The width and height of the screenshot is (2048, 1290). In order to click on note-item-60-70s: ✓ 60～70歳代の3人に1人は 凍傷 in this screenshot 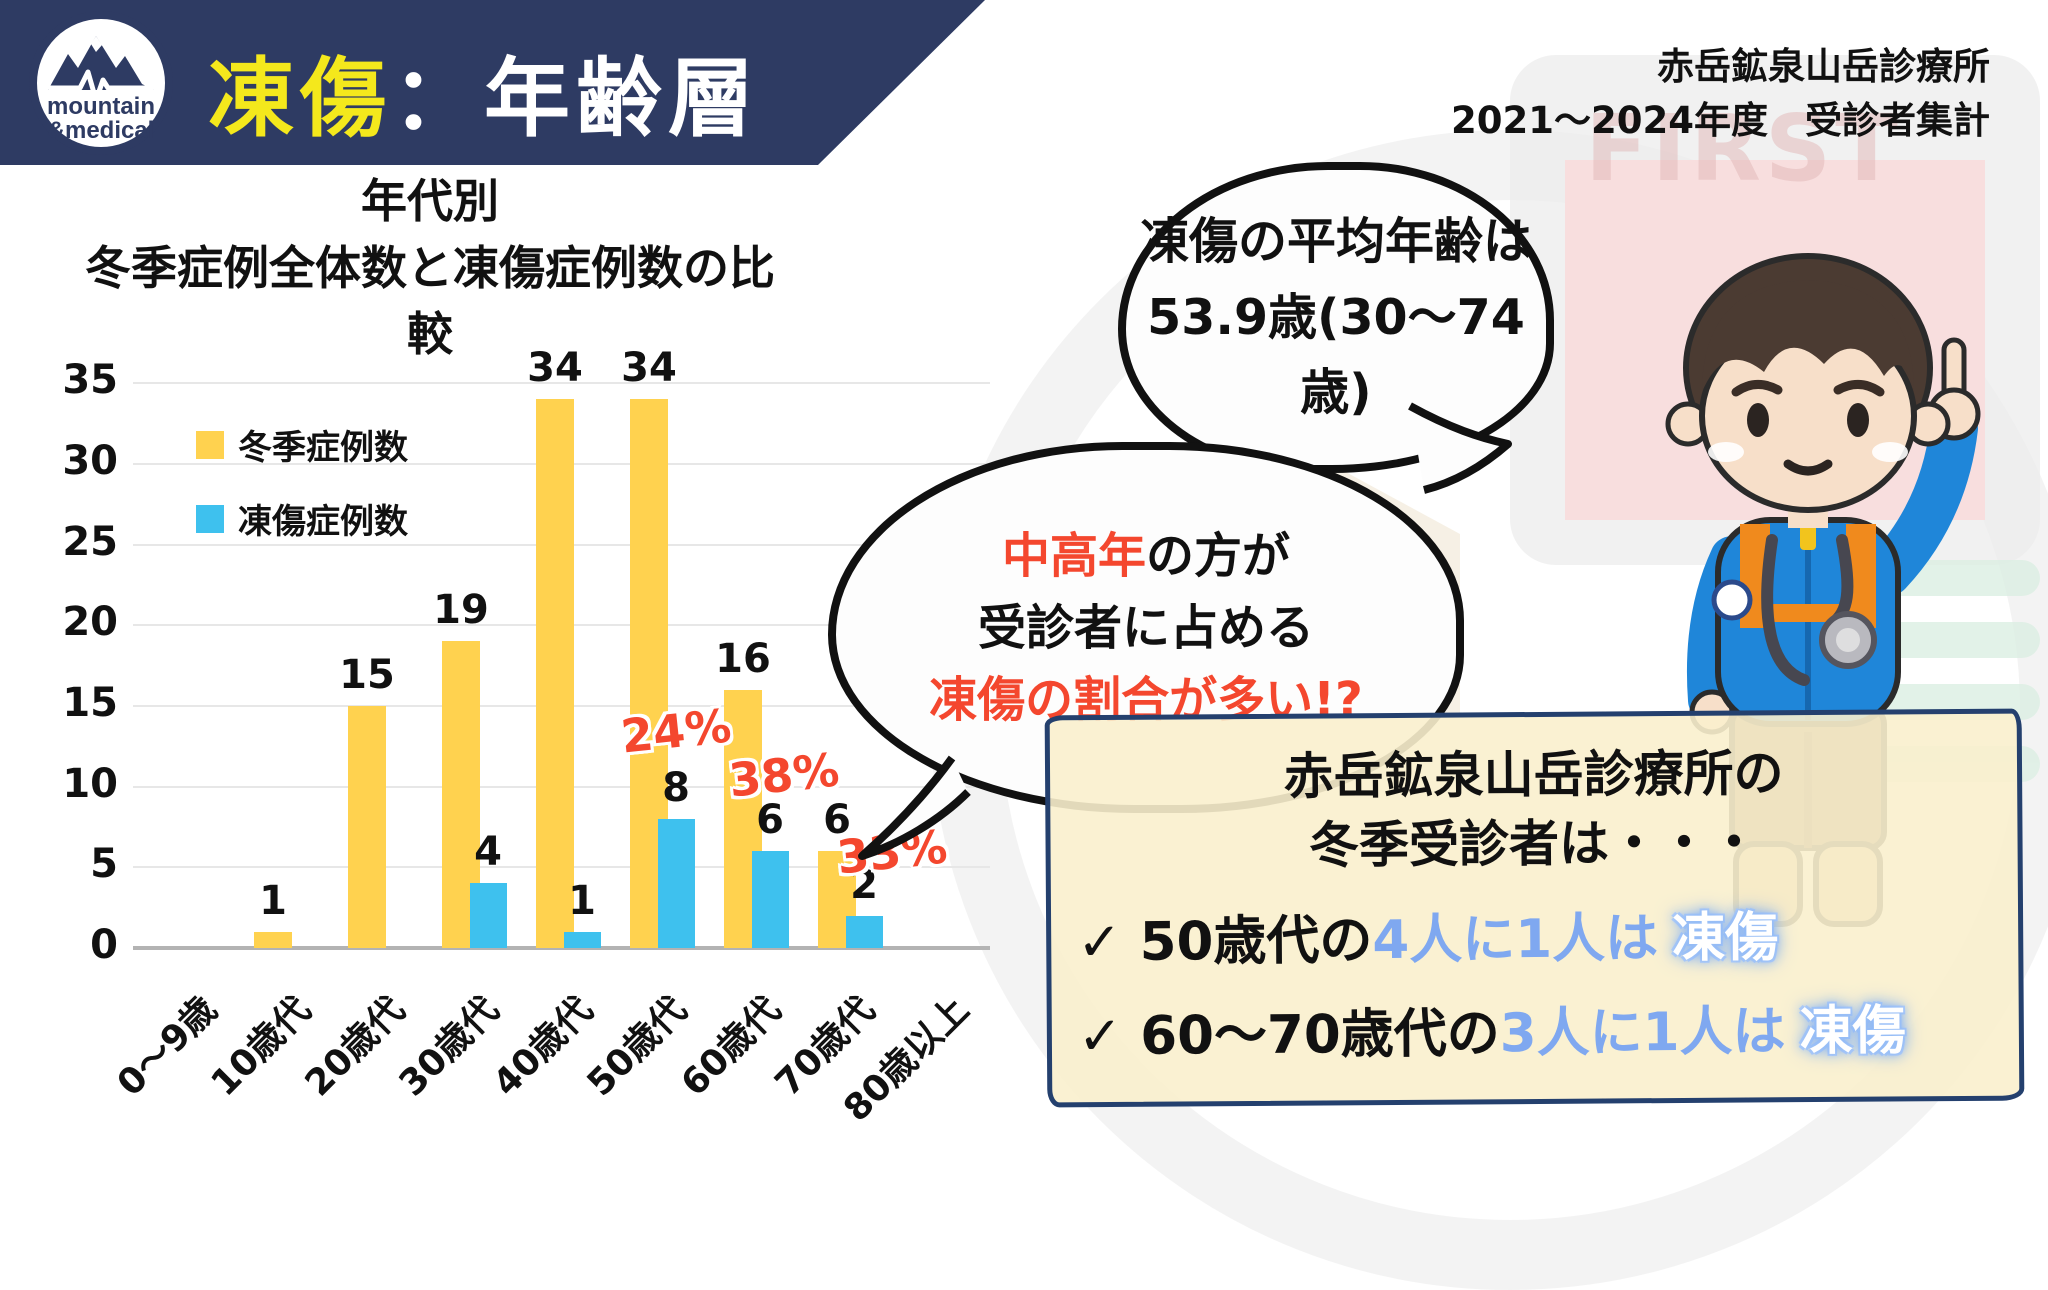, I will do `click(1536, 1029)`.